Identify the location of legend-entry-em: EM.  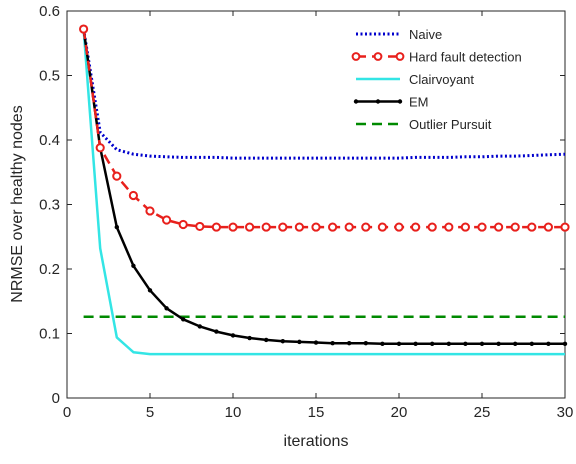
(391, 102).